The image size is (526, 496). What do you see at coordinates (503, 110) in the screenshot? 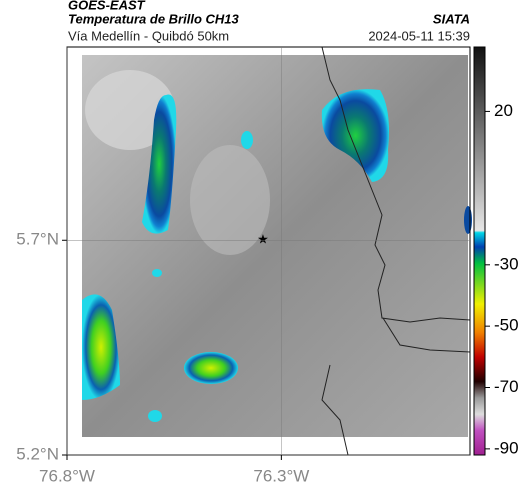
I see `colorbar-tick-label: 20` at bounding box center [503, 110].